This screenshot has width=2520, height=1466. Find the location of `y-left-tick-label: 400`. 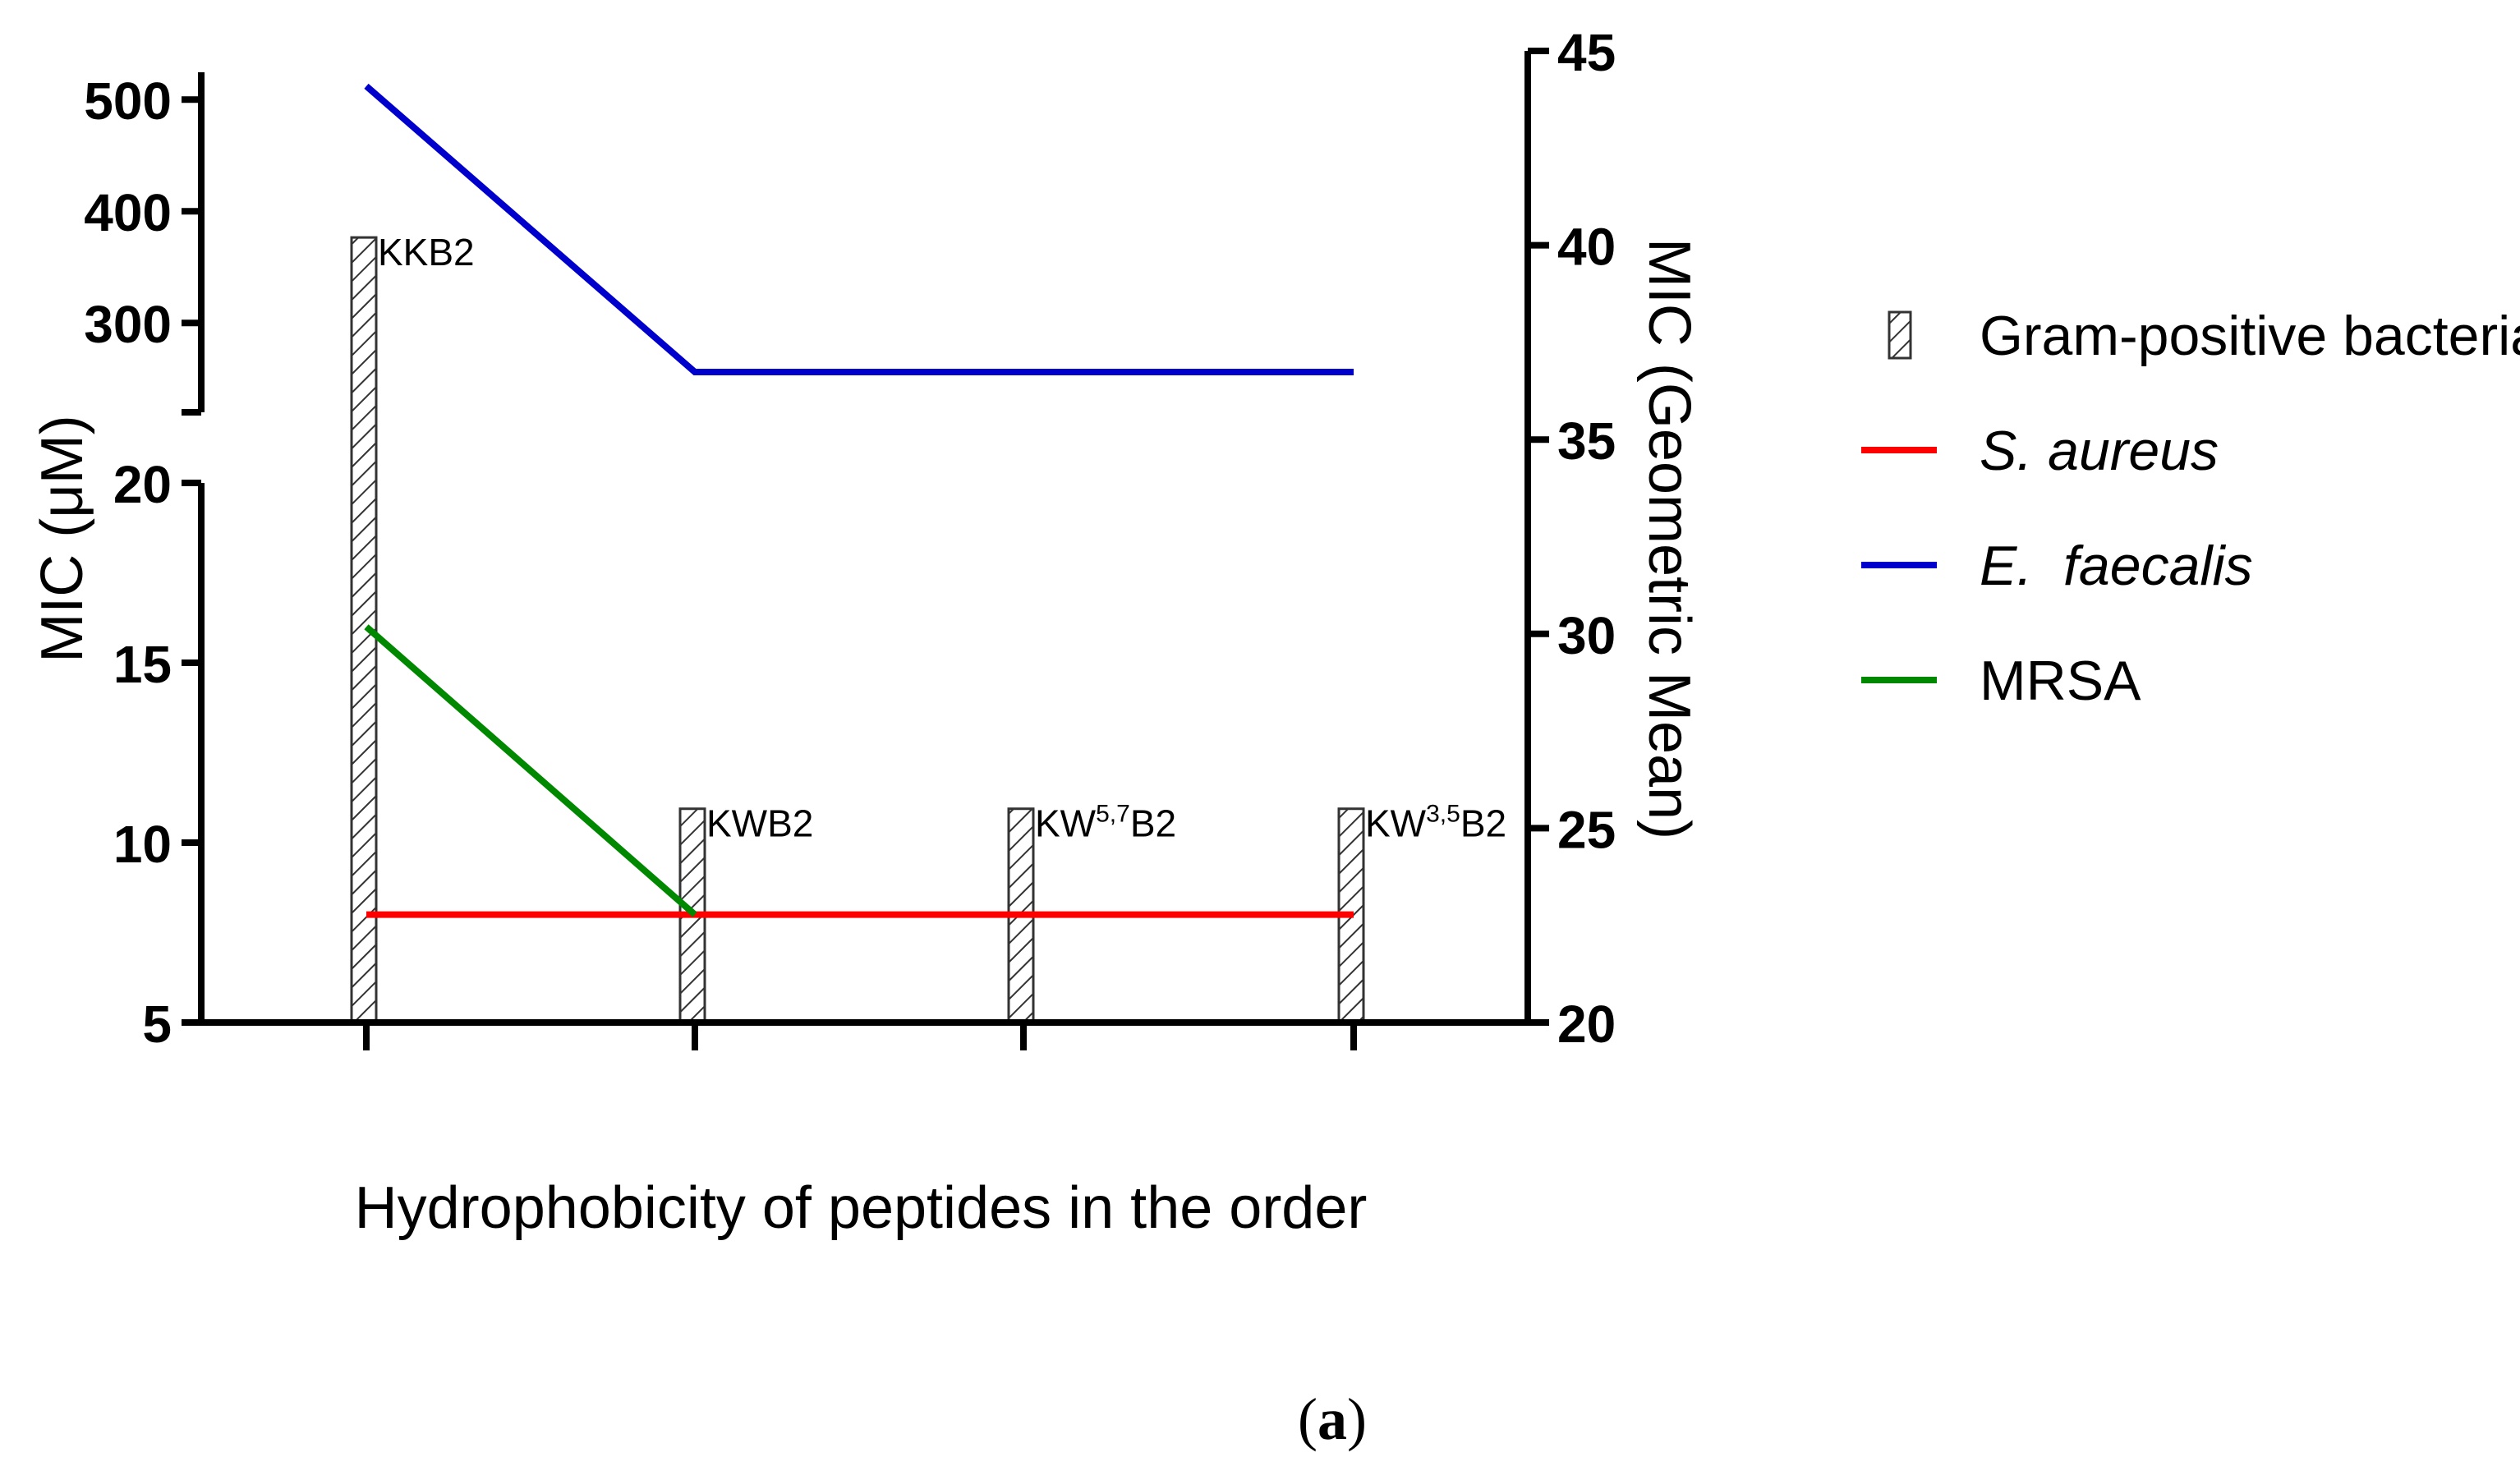

y-left-tick-label: 400 is located at coordinates (128, 212).